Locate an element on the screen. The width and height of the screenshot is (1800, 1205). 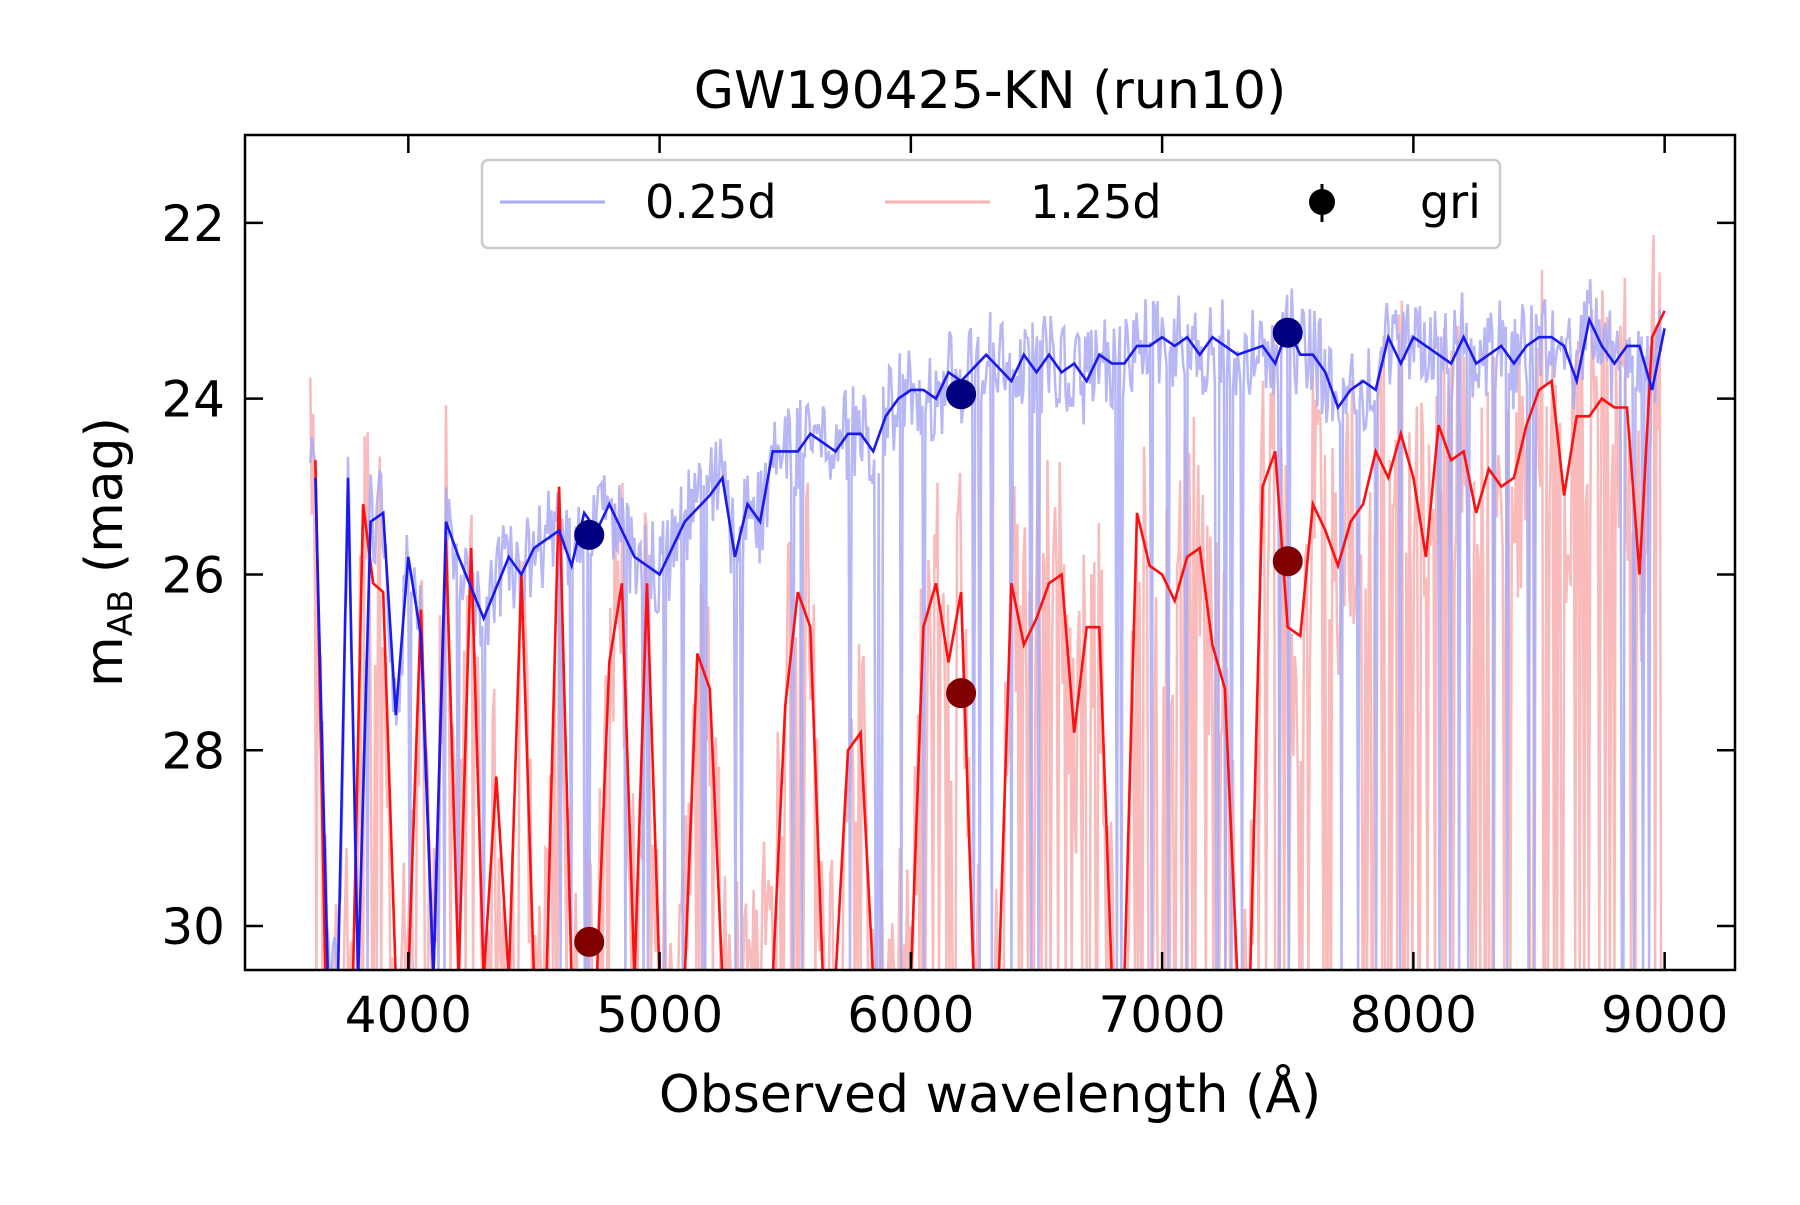
legend: 0.25d 1.25d gri is located at coordinates (991, 204).